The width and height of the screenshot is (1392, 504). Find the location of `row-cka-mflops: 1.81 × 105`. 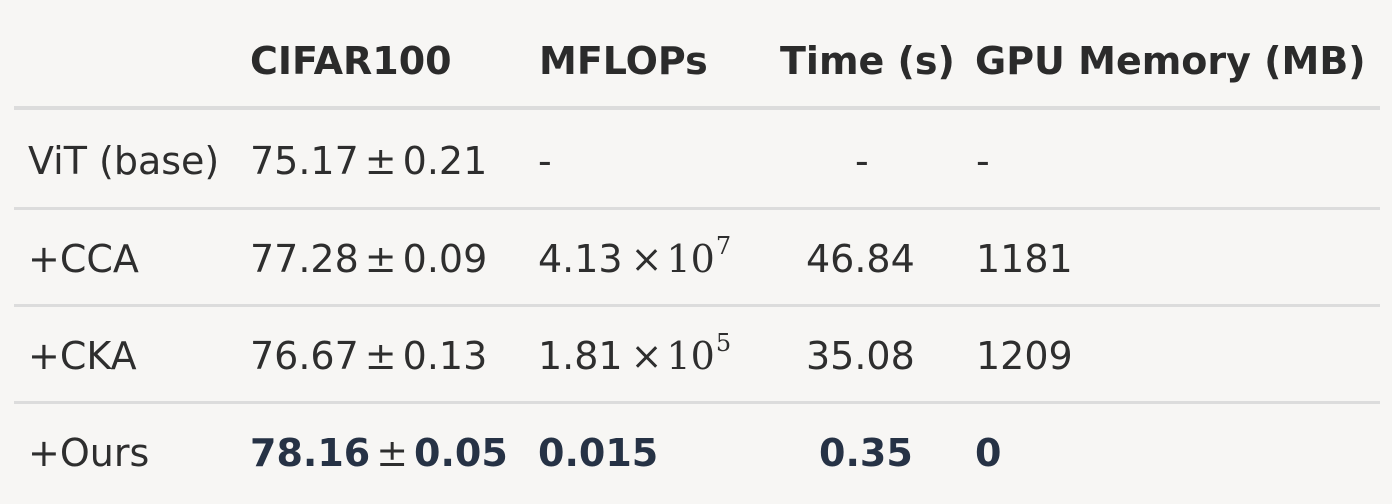

row-cka-mflops: 1.81 × 105 is located at coordinates (634, 354).